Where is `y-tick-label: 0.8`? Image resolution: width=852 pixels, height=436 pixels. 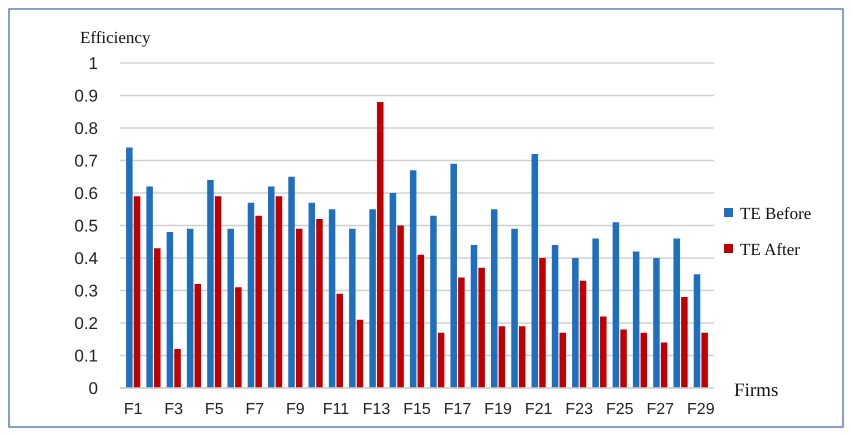
y-tick-label: 0.8 is located at coordinates (86, 128).